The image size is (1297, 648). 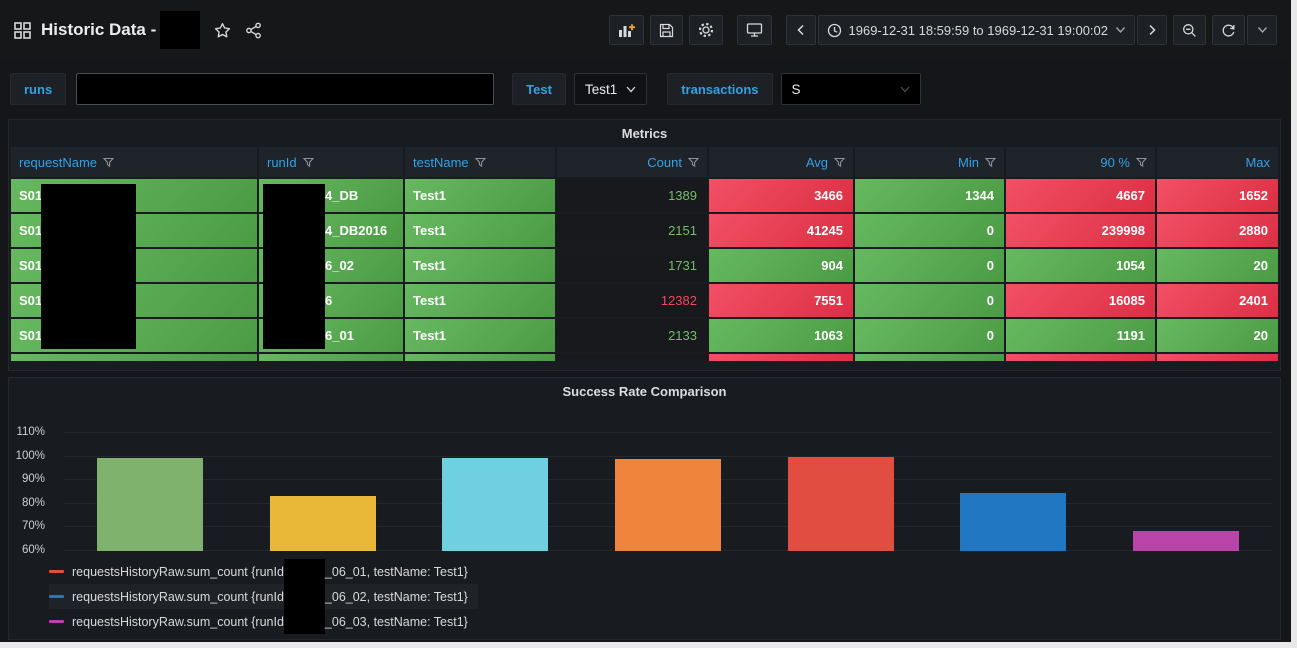 I want to click on panel-title: Metrics, so click(x=644, y=133).